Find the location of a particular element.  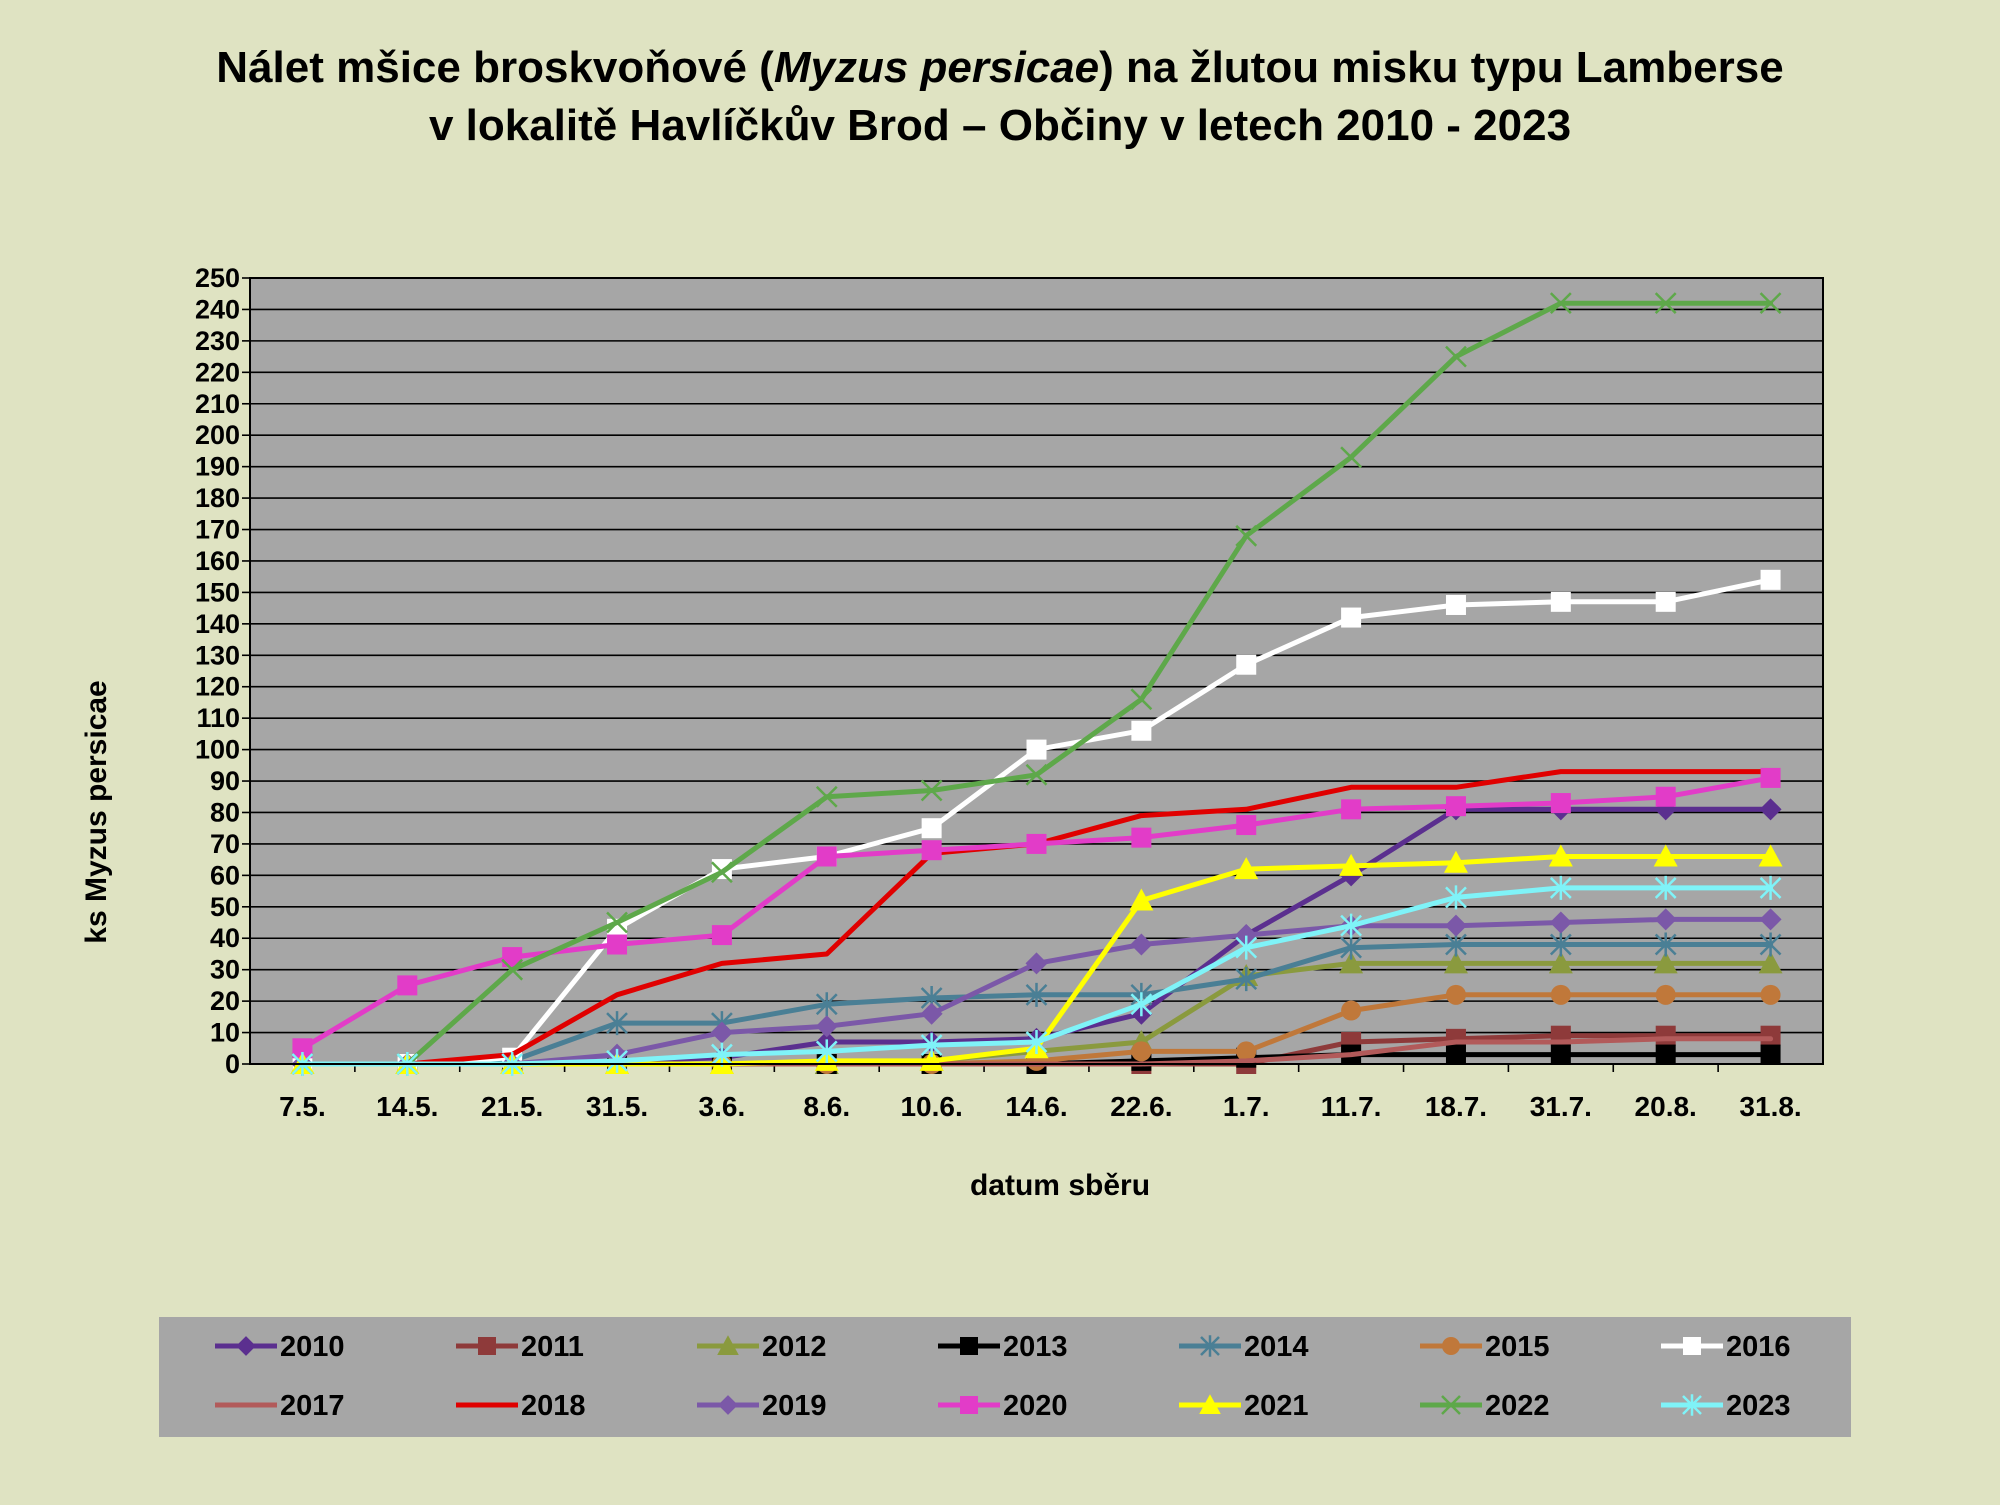

y-tick-label: 170 is located at coordinates (217, 530).